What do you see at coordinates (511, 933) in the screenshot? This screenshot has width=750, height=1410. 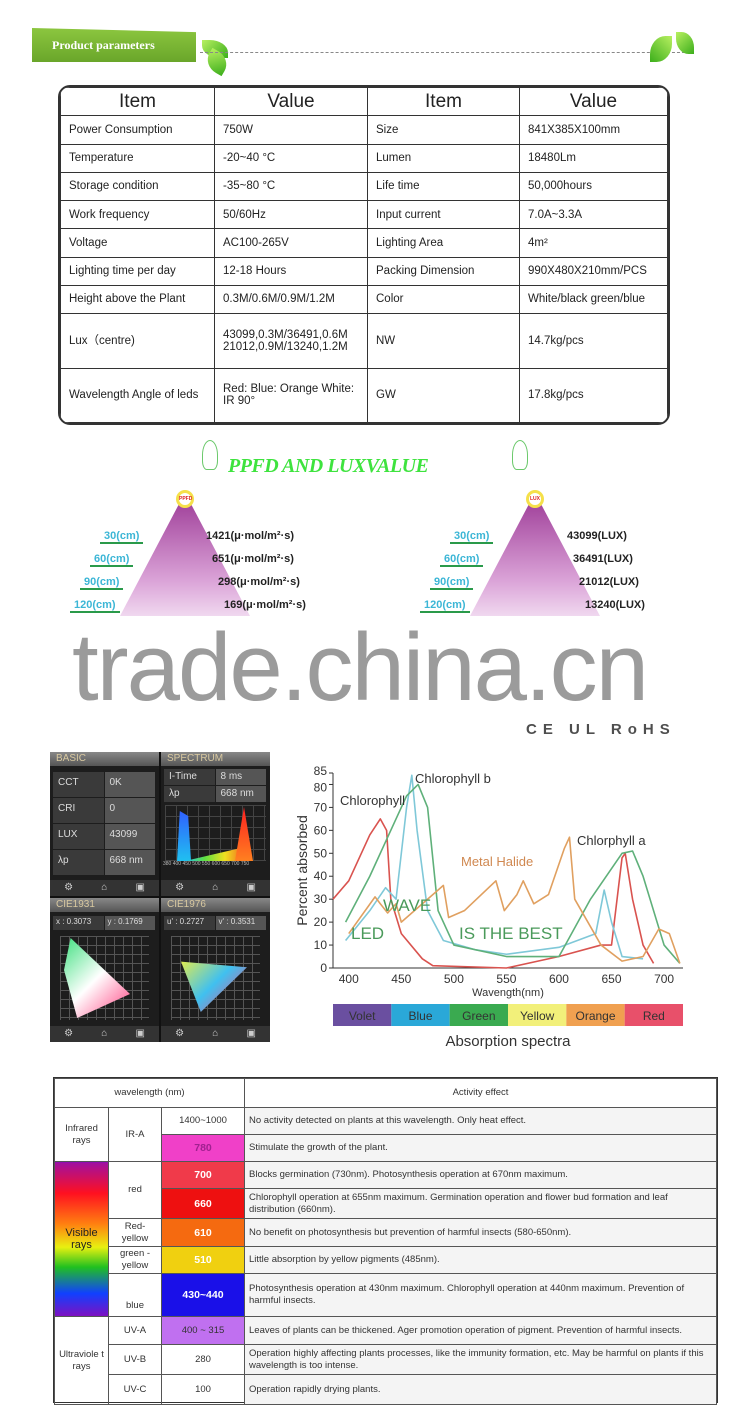 I see `chart-annotation: IS THE BEST` at bounding box center [511, 933].